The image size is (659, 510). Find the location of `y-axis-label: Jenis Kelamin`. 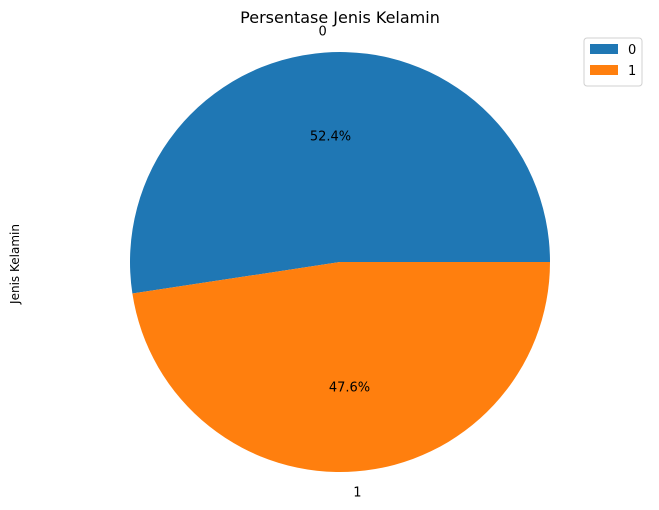

y-axis-label: Jenis Kelamin is located at coordinates (15, 264).